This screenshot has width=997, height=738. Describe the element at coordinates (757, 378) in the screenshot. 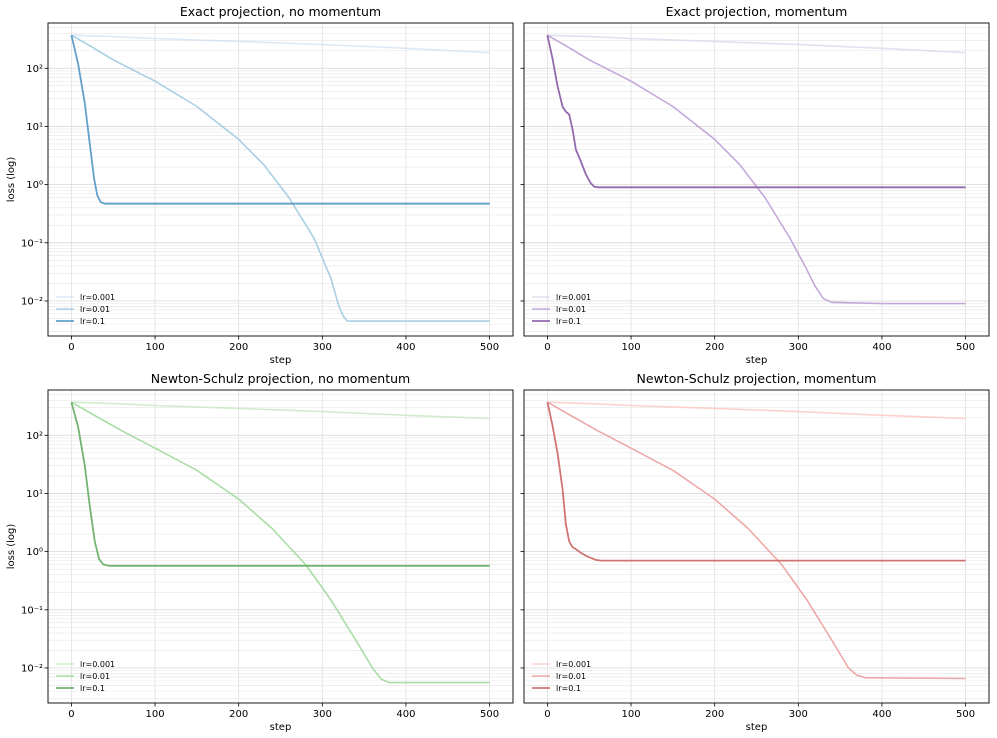

I see `chart-title: Newton-Schulz projection, momentum` at that location.